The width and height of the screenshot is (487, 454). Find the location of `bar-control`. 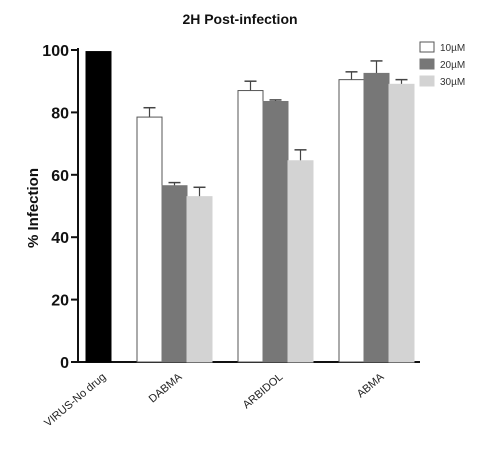

bar-control is located at coordinates (98, 207).